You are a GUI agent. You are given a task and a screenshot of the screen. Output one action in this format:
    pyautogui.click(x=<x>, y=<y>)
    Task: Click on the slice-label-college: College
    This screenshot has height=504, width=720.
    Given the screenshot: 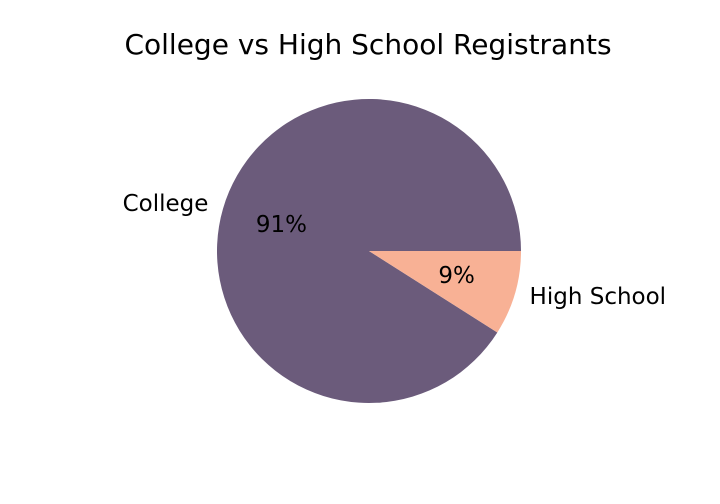 What is the action you would take?
    pyautogui.click(x=166, y=204)
    